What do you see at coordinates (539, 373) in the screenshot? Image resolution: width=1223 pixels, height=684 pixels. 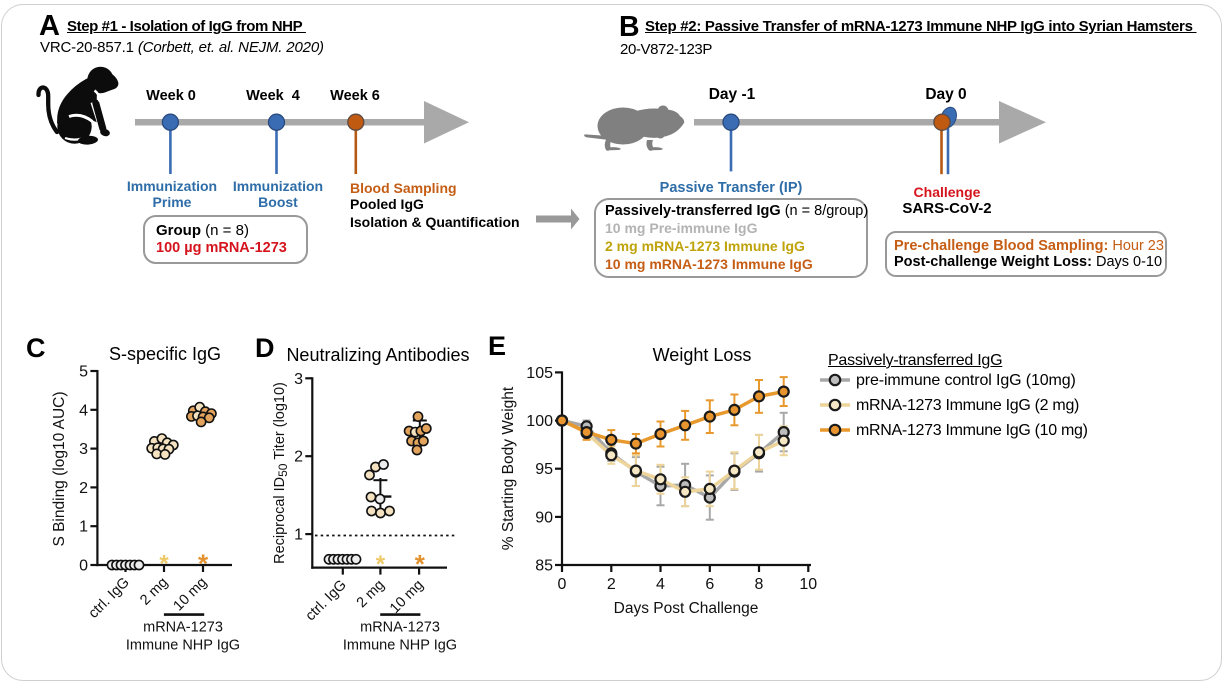 I see `svg-text: 105` at bounding box center [539, 373].